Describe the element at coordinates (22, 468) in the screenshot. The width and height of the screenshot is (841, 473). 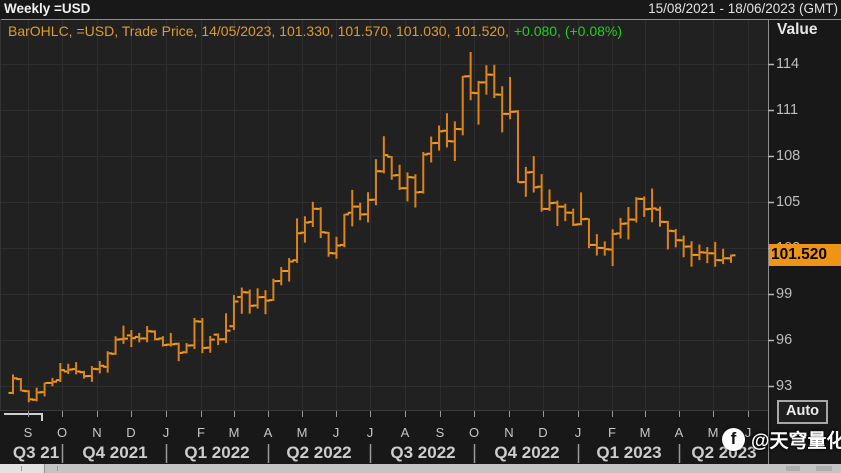
I see `scrollbar-thumb` at that location.